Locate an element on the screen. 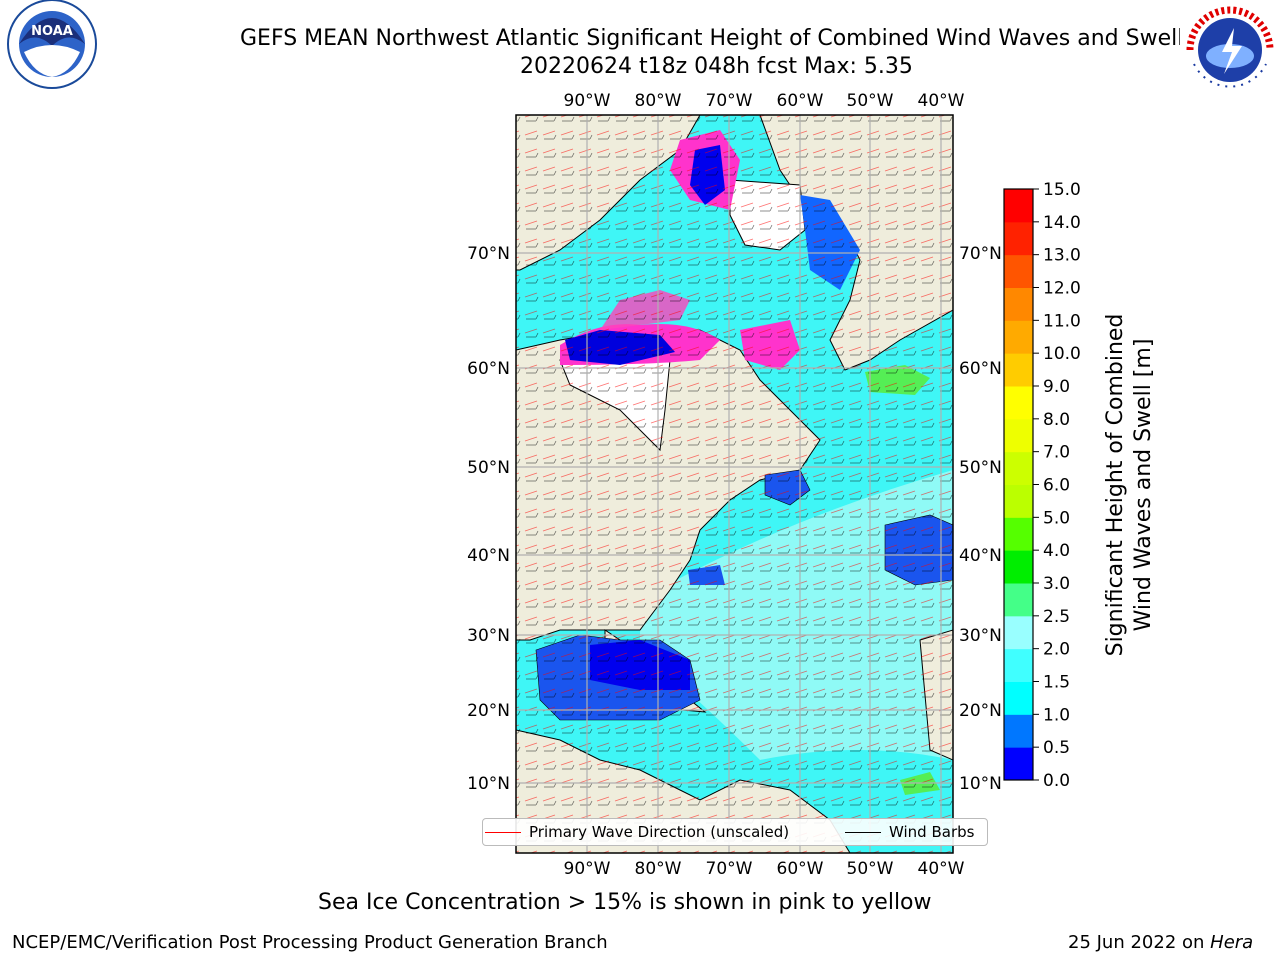 The height and width of the screenshot is (960, 1280). legend-item-wave-direction: Primary Wave Direction (unscaled) is located at coordinates (637, 832).